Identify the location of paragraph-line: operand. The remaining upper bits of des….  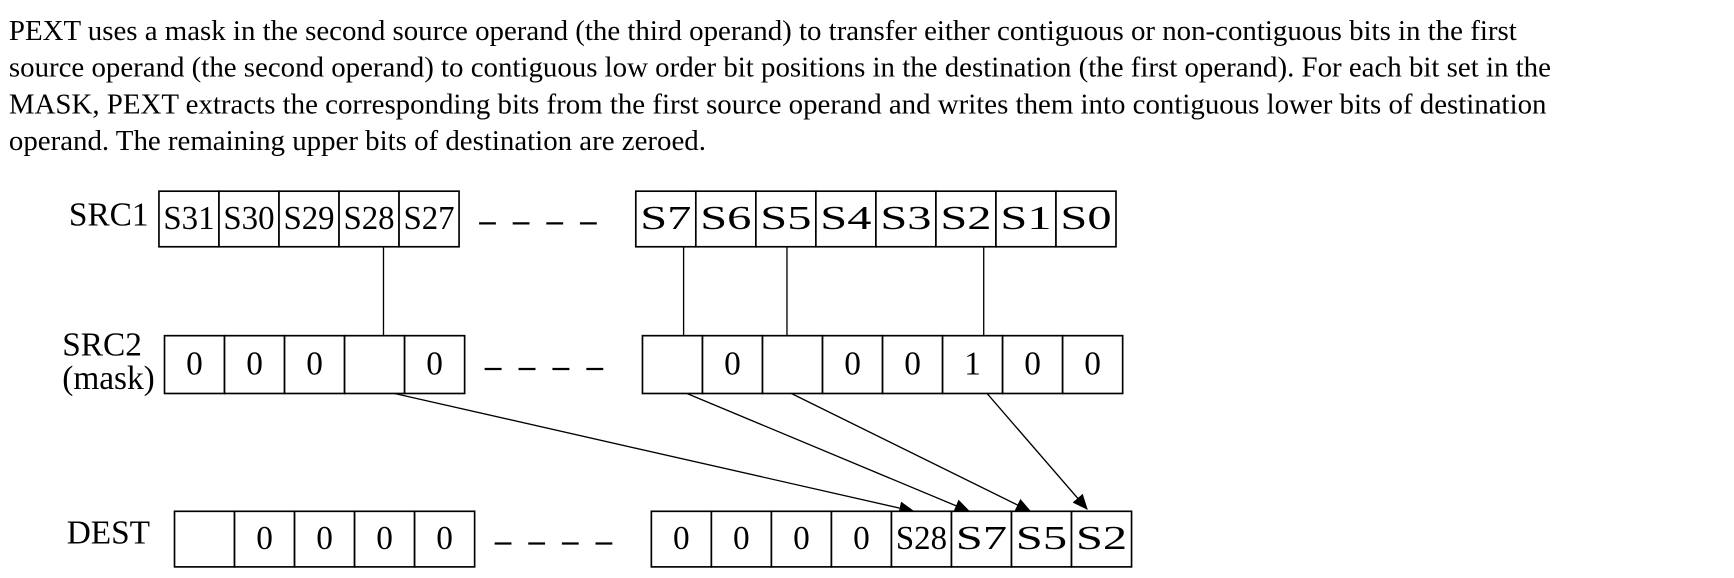
(357, 141).